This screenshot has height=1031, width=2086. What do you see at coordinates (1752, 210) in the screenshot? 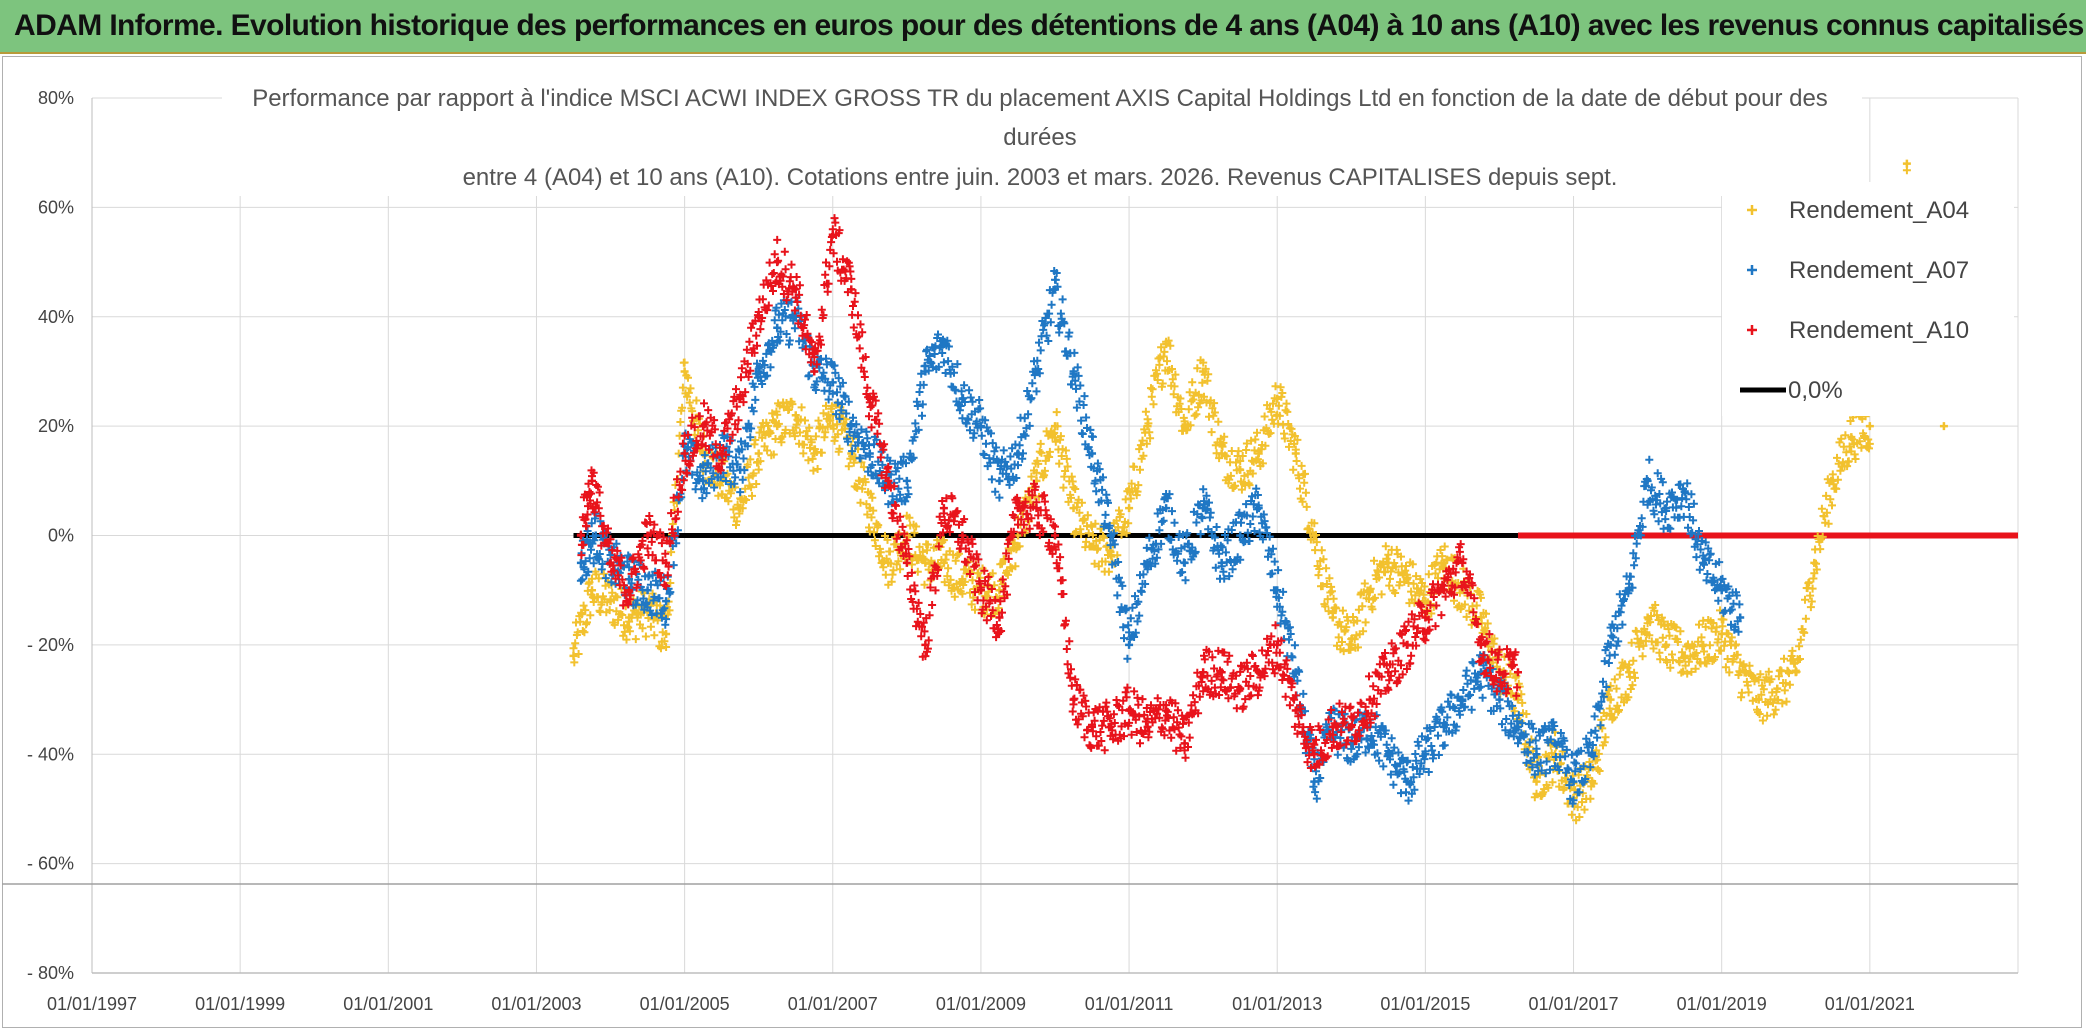
I see `legend-marker-A04` at bounding box center [1752, 210].